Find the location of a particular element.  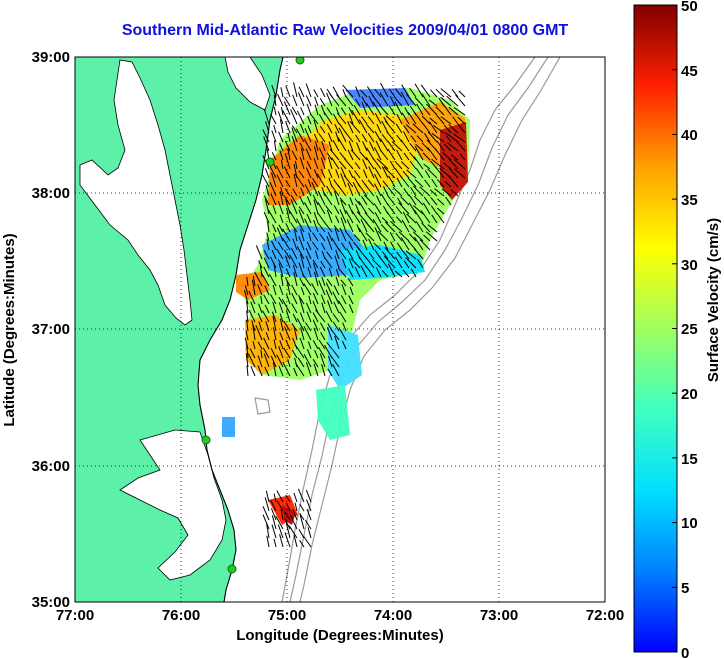

hf-radar-stations is located at coordinates (253, 315).